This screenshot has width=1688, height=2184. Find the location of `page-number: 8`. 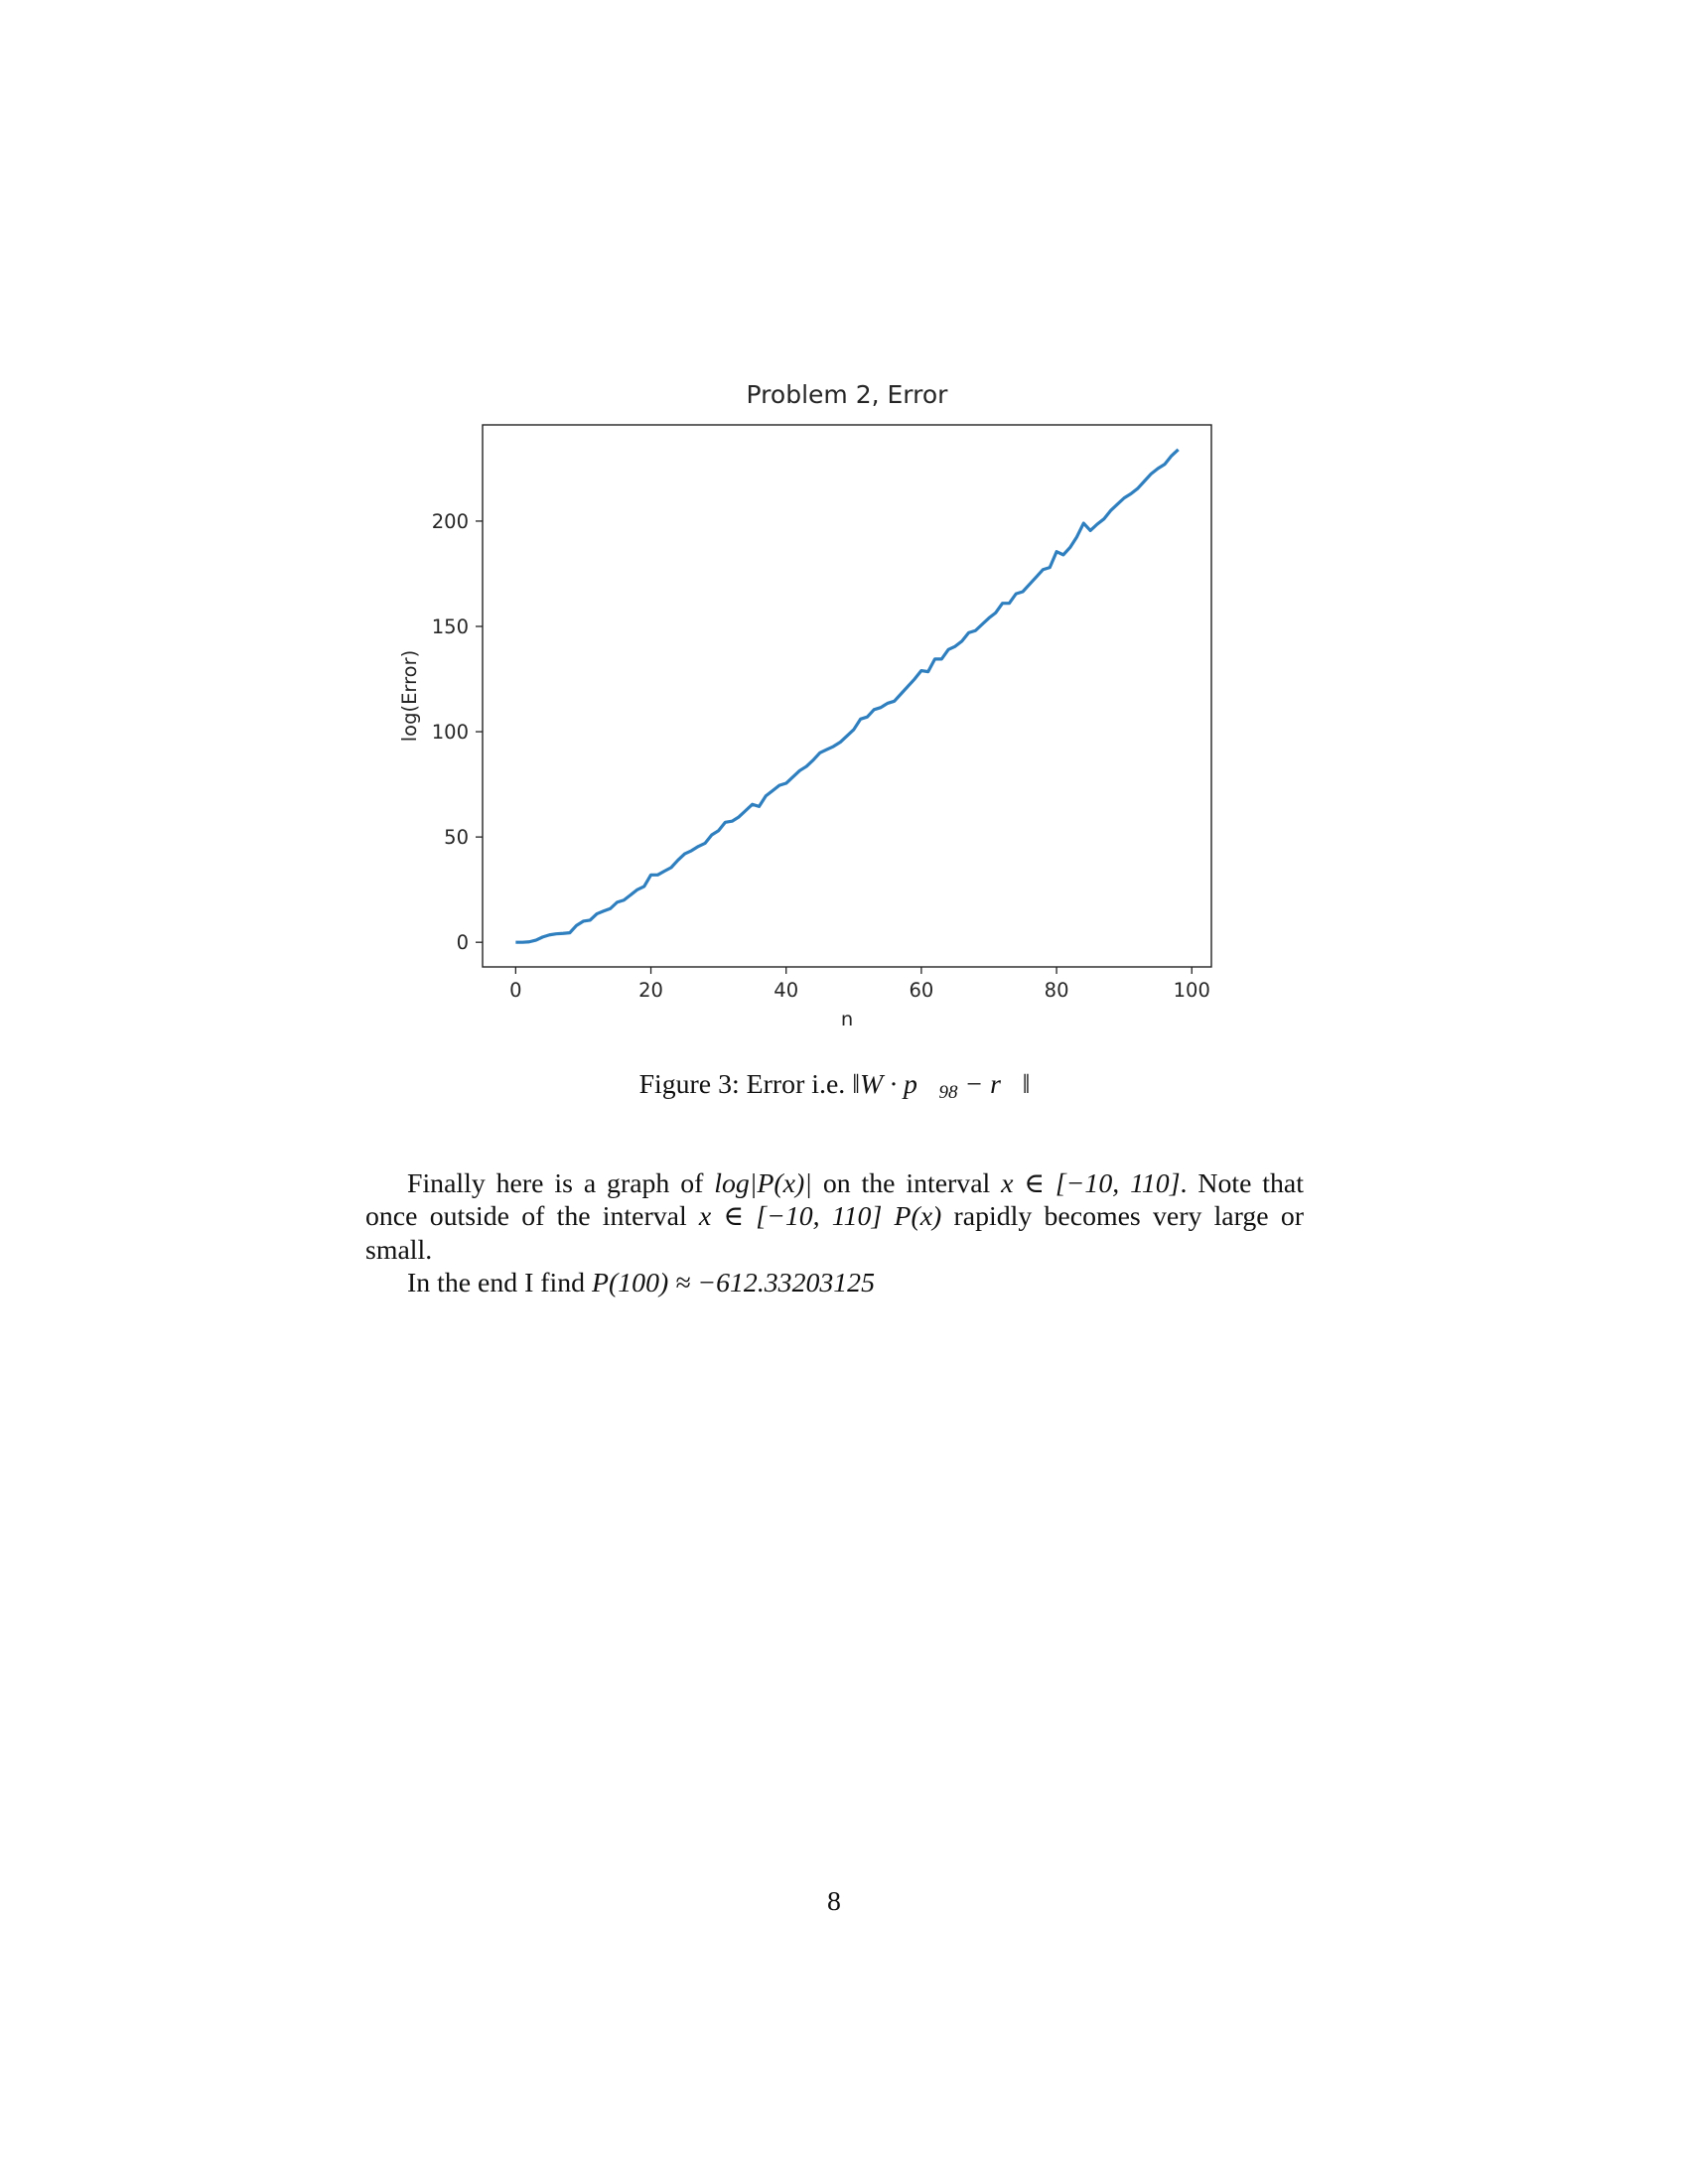

page-number: 8 is located at coordinates (834, 1901).